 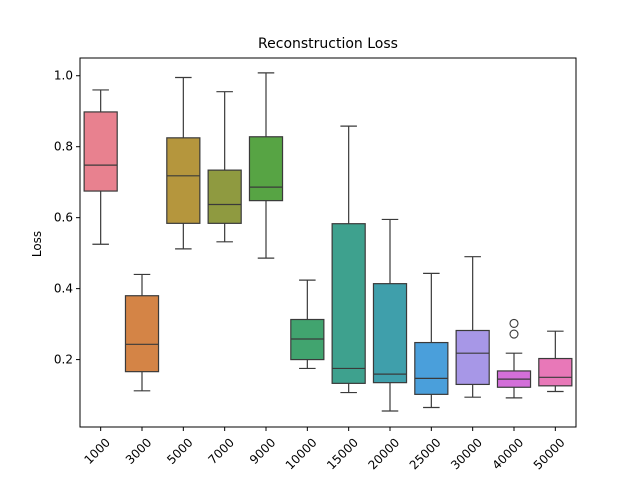 I want to click on y-axis-label: Loss, so click(x=37, y=244).